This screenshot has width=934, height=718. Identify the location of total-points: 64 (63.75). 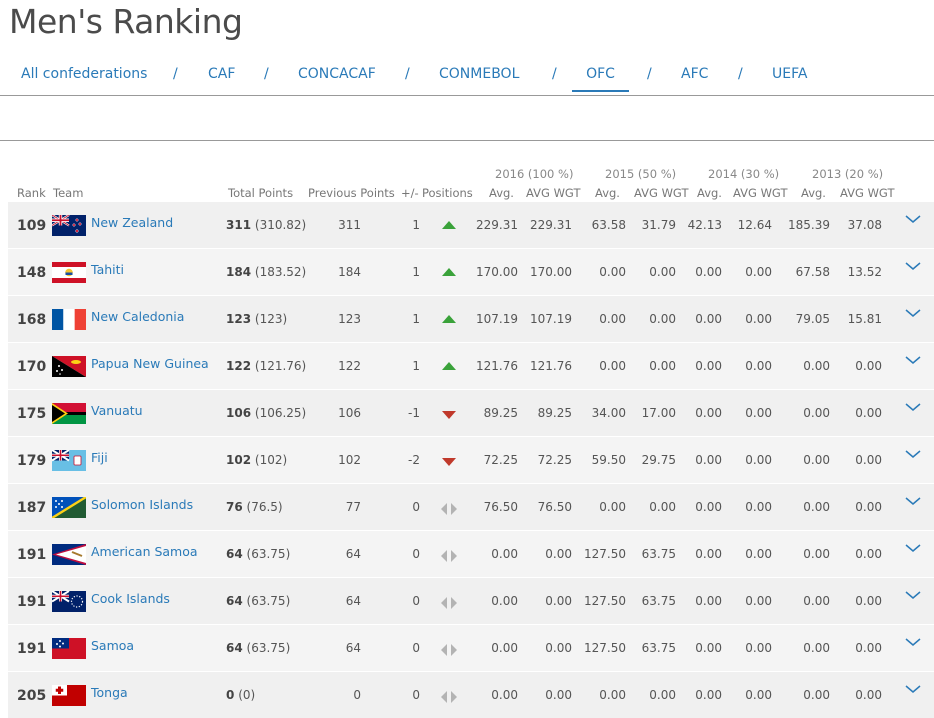
(258, 601).